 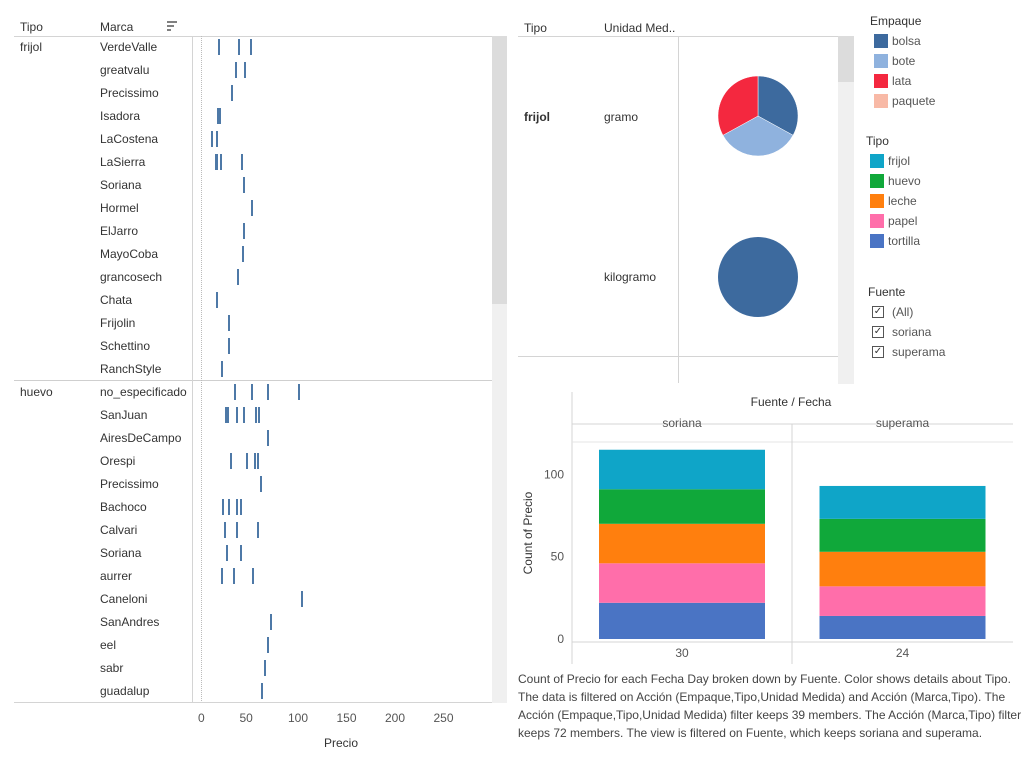 I want to click on sort-icon, so click(x=172, y=26).